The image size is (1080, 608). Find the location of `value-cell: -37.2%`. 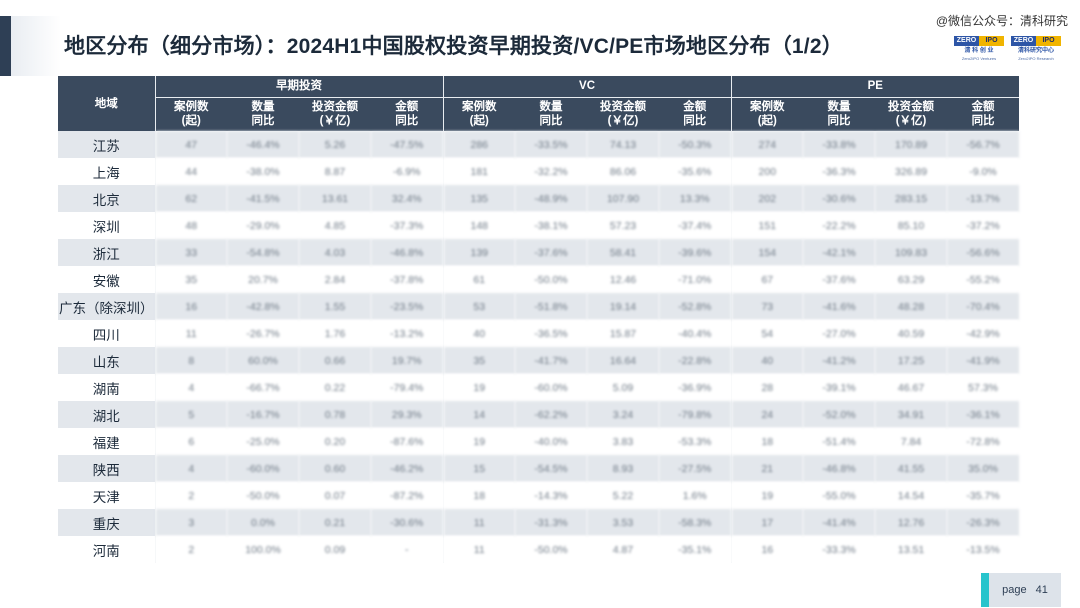

value-cell: -37.2% is located at coordinates (983, 225).